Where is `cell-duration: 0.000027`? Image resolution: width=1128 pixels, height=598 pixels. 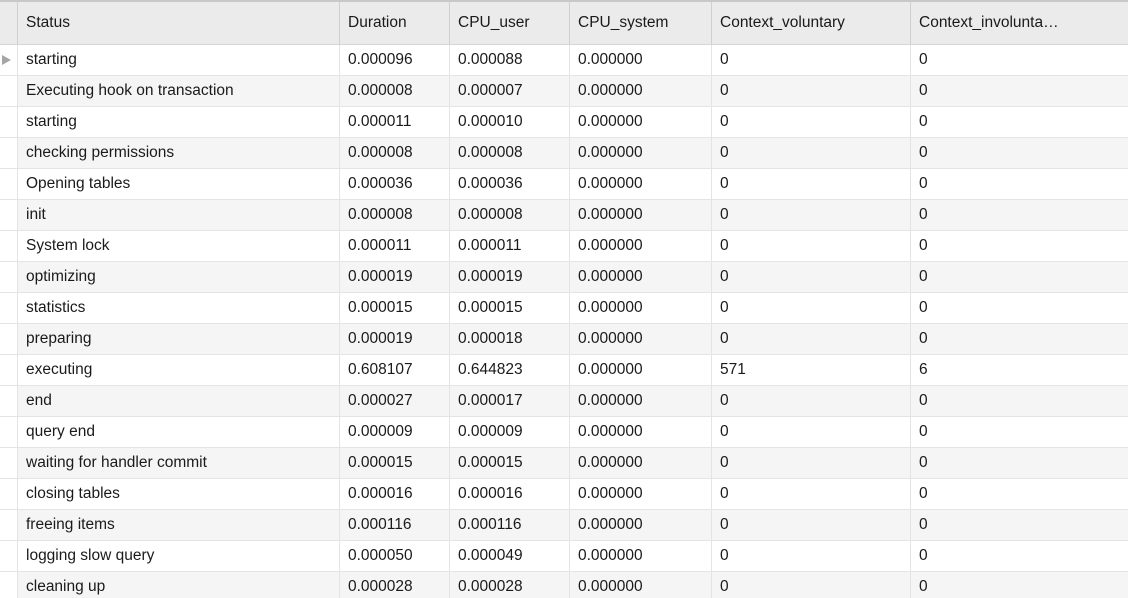 cell-duration: 0.000027 is located at coordinates (395, 401).